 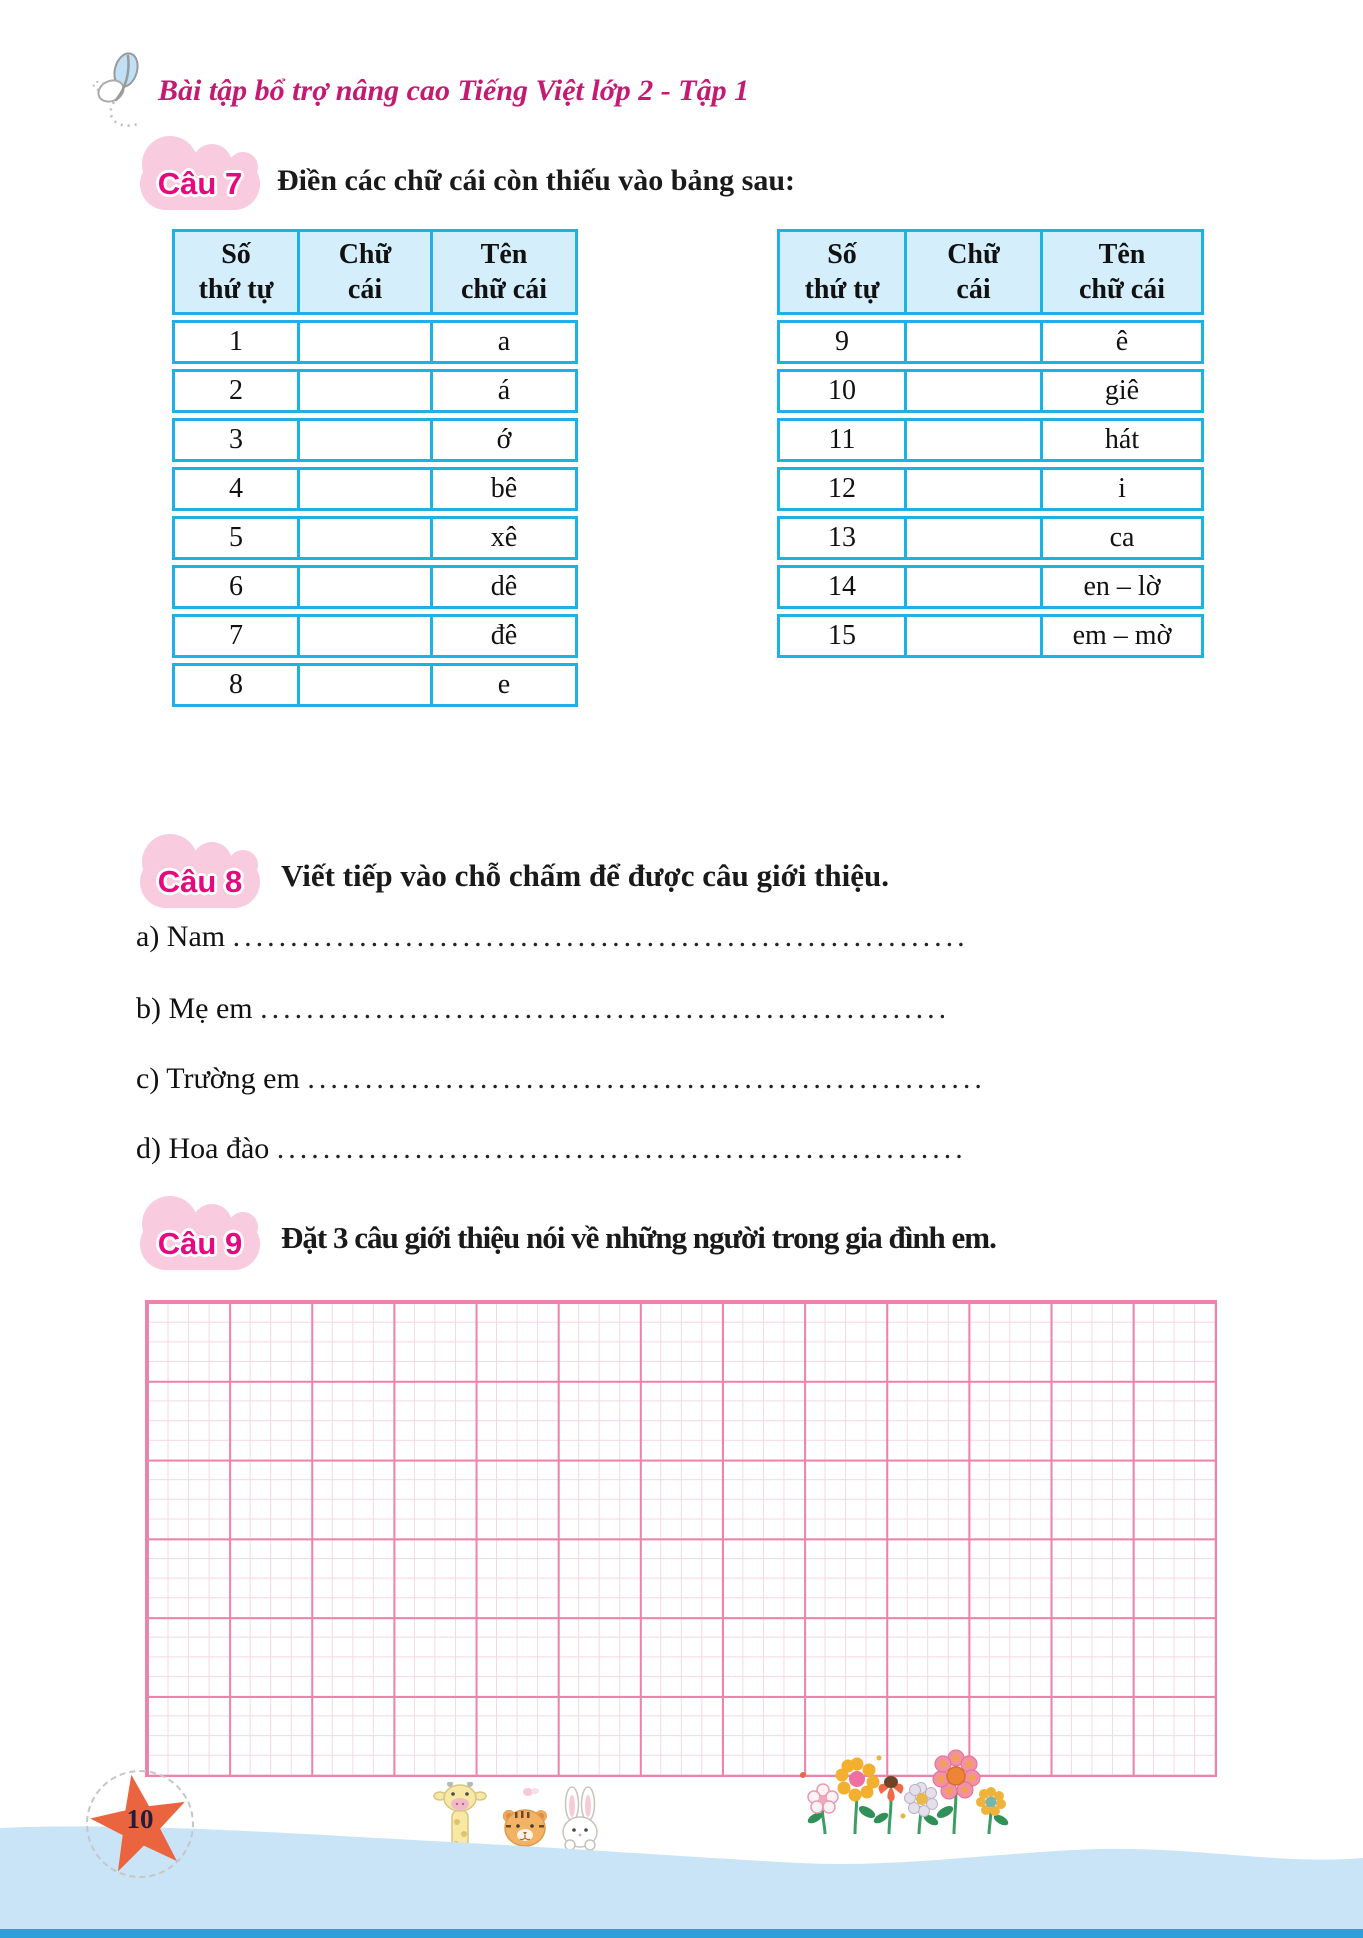 I want to click on cell-order-number: 10, so click(x=840, y=391).